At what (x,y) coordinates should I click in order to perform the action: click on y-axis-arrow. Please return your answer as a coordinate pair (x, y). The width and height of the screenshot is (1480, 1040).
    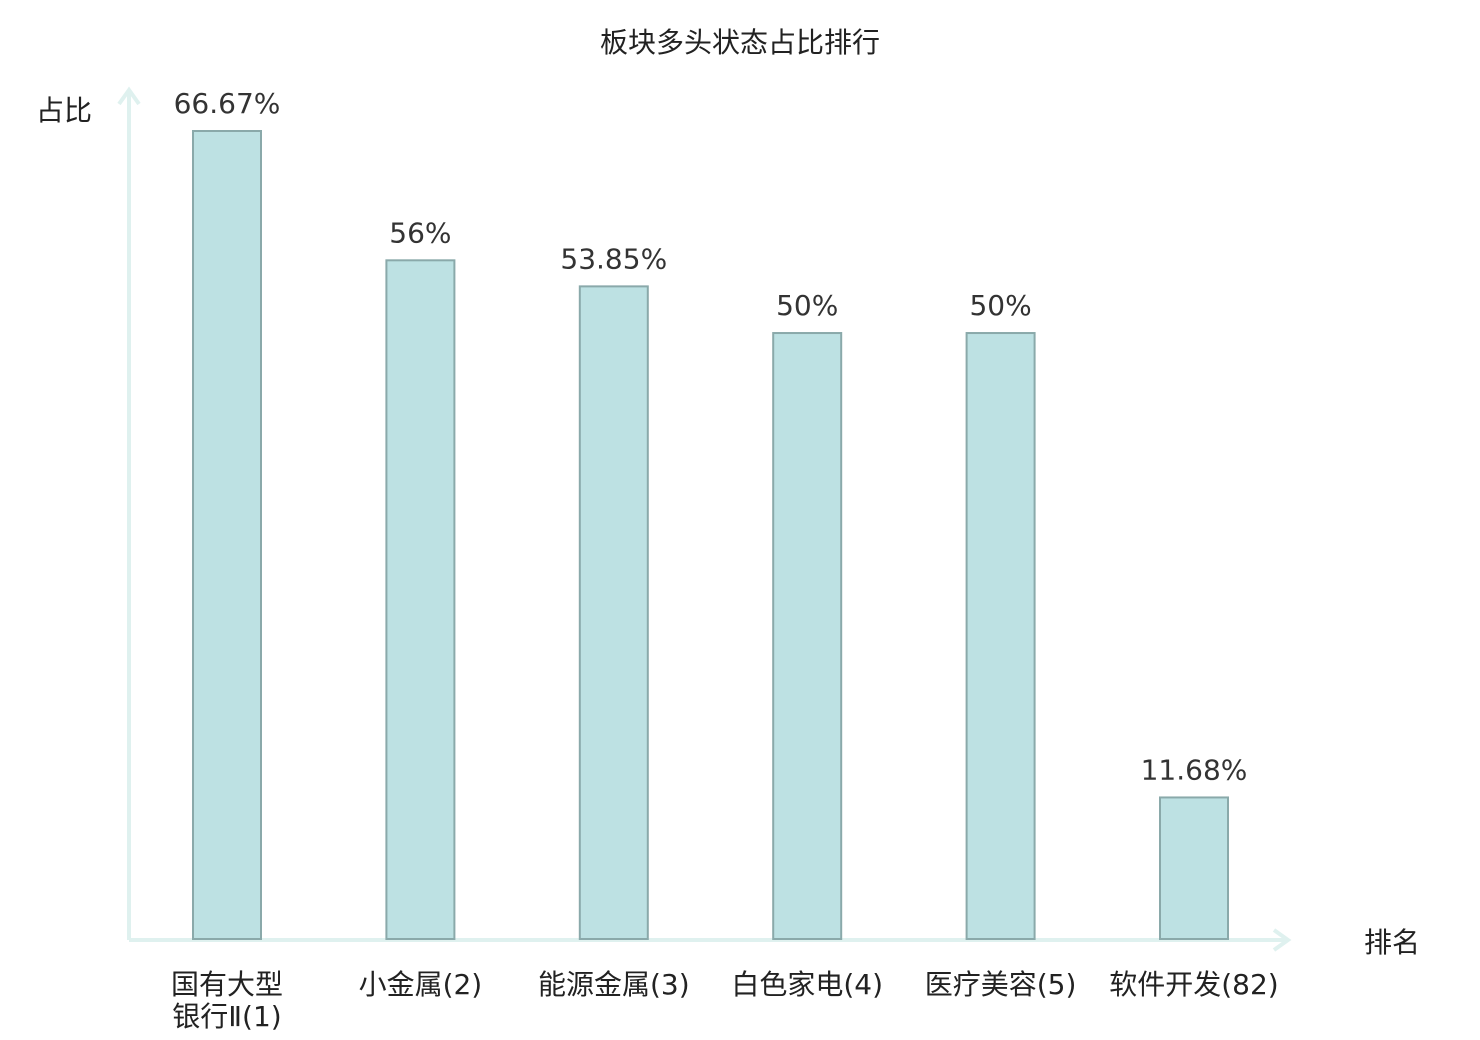
    Looking at the image, I should click on (129, 96).